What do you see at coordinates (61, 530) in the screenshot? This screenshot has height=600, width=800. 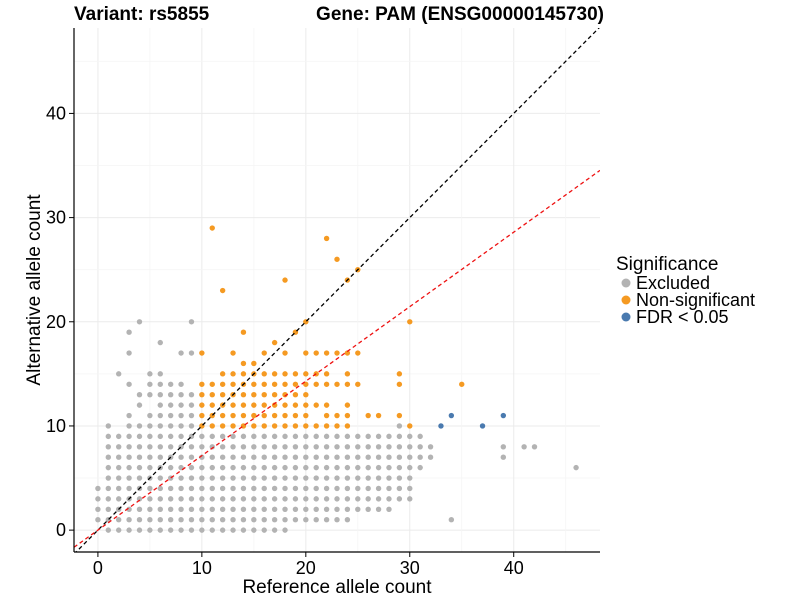 I see `y-tick-label: 0` at bounding box center [61, 530].